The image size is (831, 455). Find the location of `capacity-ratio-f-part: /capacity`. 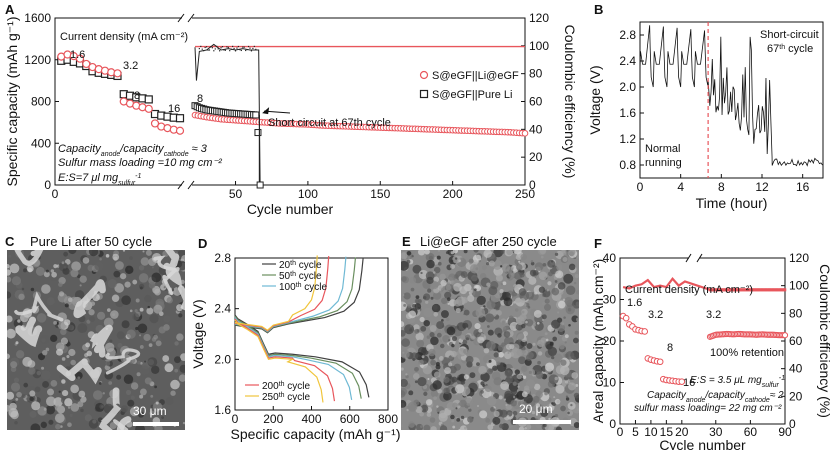

capacity-ratio-f-part: /capacity is located at coordinates (724, 395).